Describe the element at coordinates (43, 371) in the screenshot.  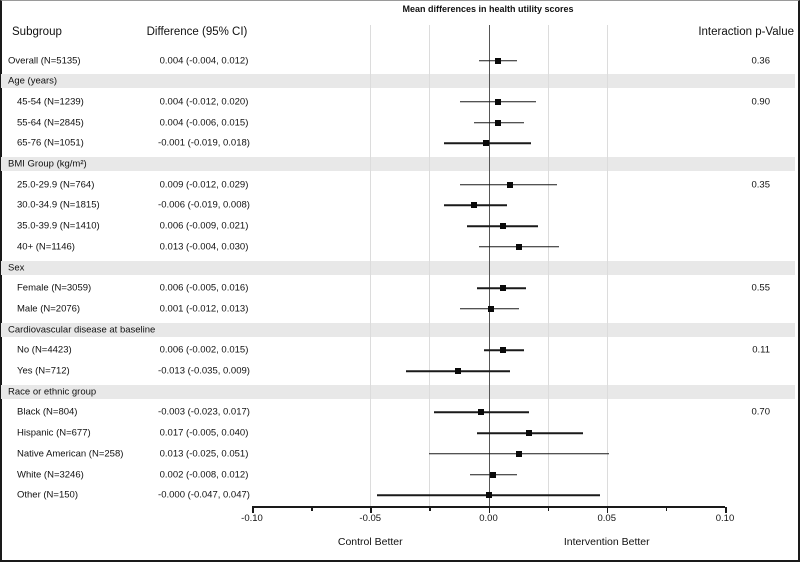
I see `forest-row-label: Yes (N=712)` at that location.